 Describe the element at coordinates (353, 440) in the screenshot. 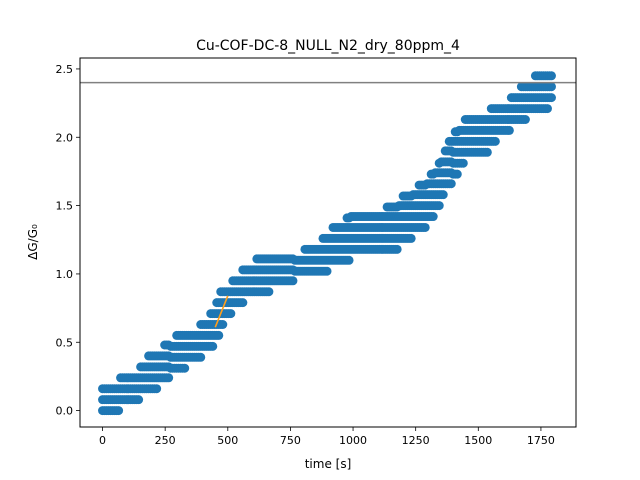

I see `x-tick-label: 1000` at that location.